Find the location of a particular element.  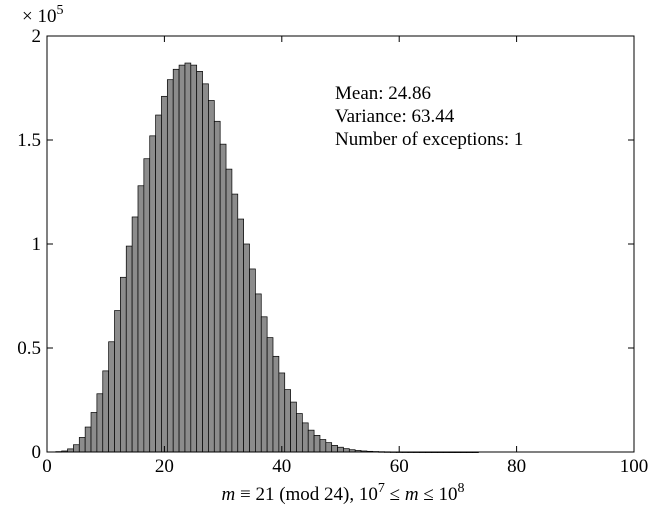

y-scale-note: × 10⁵ is located at coordinates (42, 15).